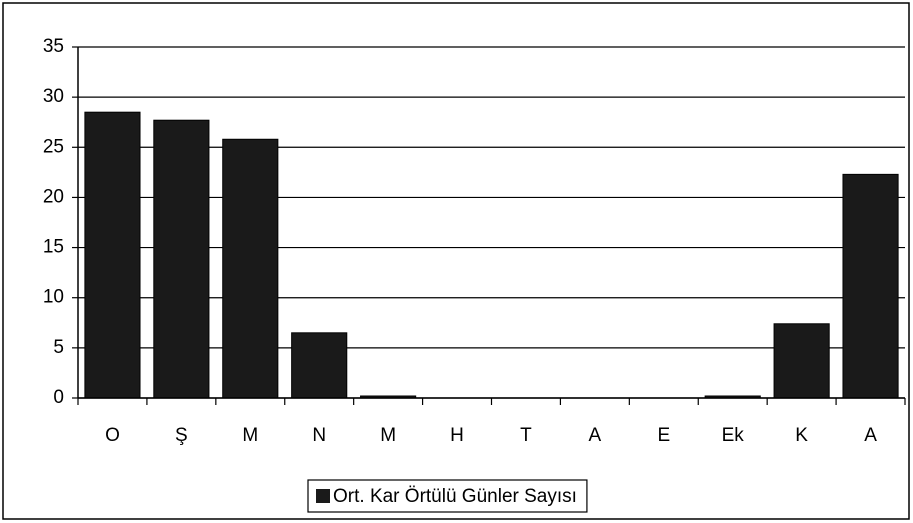 The image size is (913, 523). What do you see at coordinates (53, 247) in the screenshot?
I see `y-tick-label: 15` at bounding box center [53, 247].